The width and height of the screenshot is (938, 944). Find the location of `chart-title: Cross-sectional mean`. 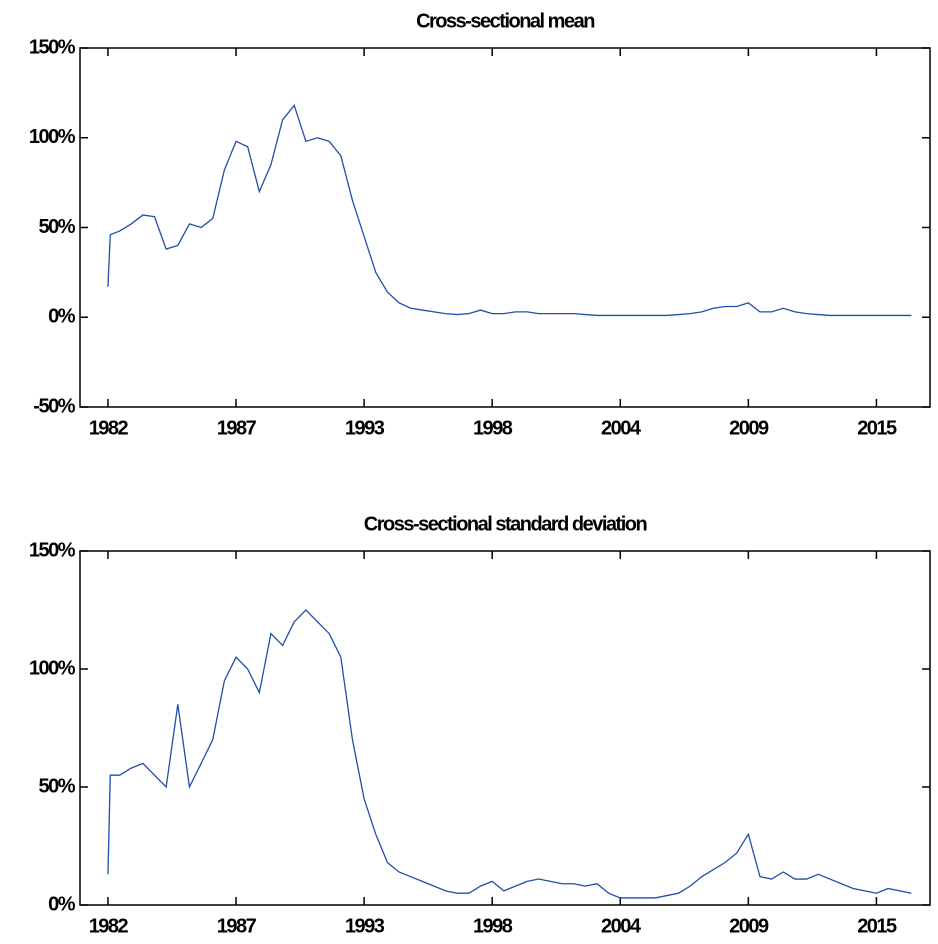

chart-title: Cross-sectional mean is located at coordinates (505, 21).